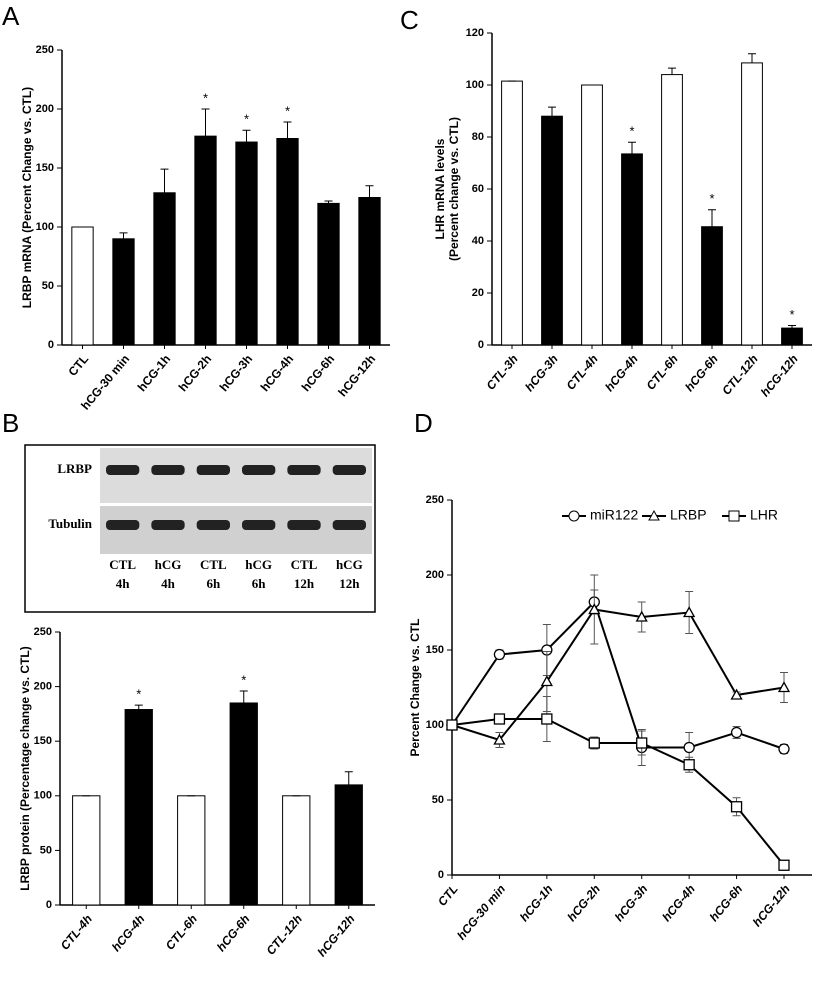 This screenshot has height=996, width=825. What do you see at coordinates (481, 912) in the screenshot?
I see `x-tick-label: hCG-30 min` at bounding box center [481, 912].